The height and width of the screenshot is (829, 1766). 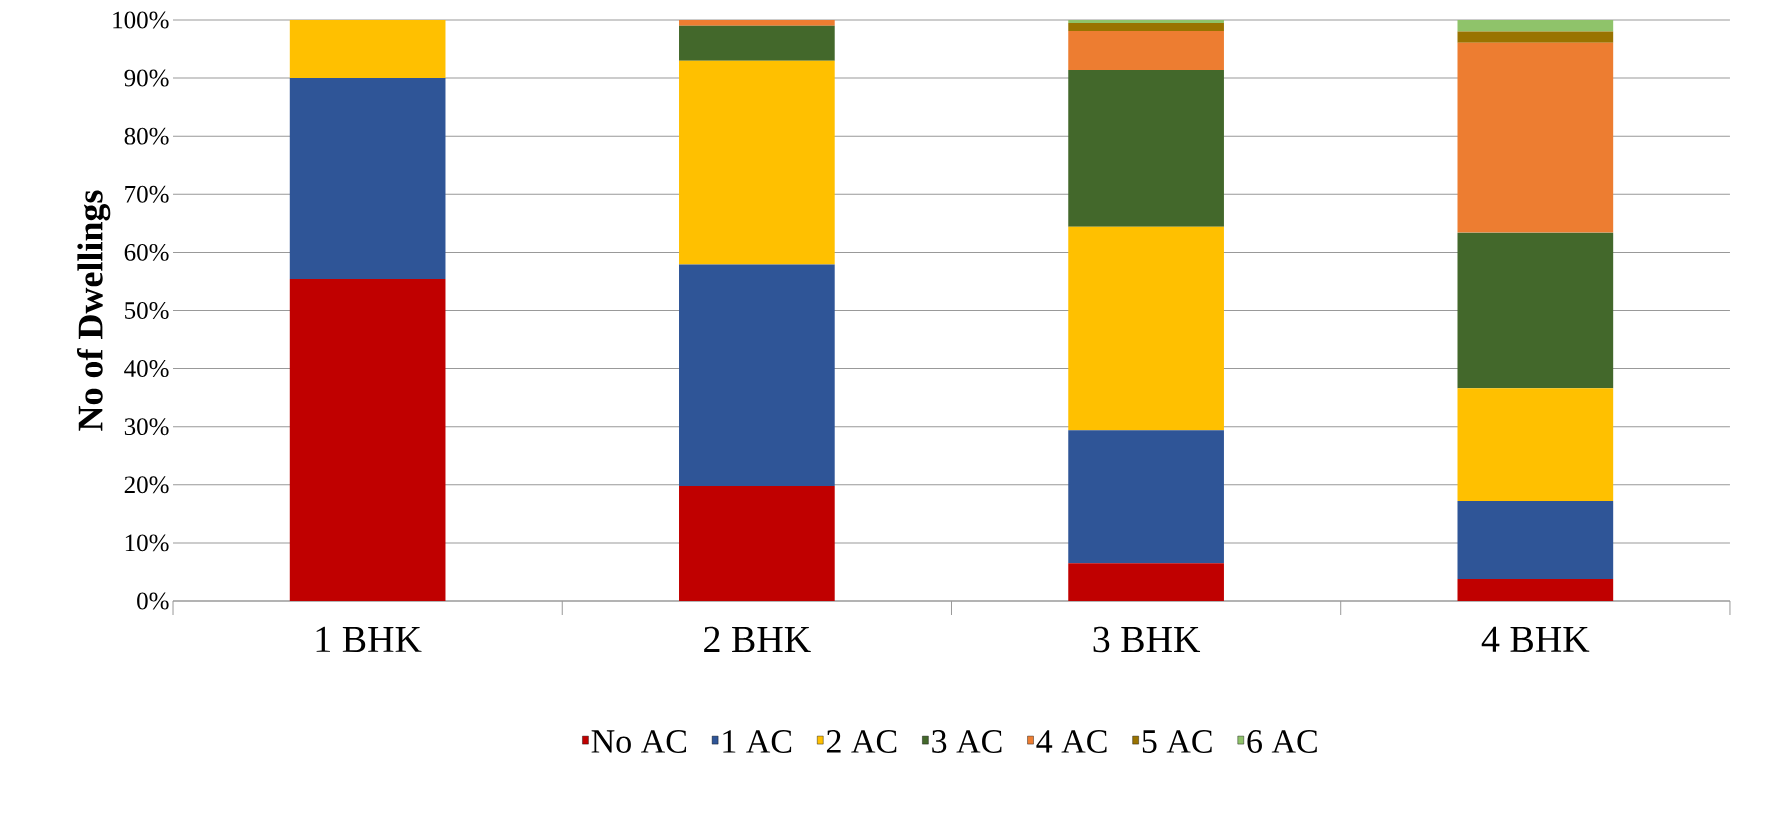 I want to click on y-tick-label: 100%, so click(x=141, y=20).